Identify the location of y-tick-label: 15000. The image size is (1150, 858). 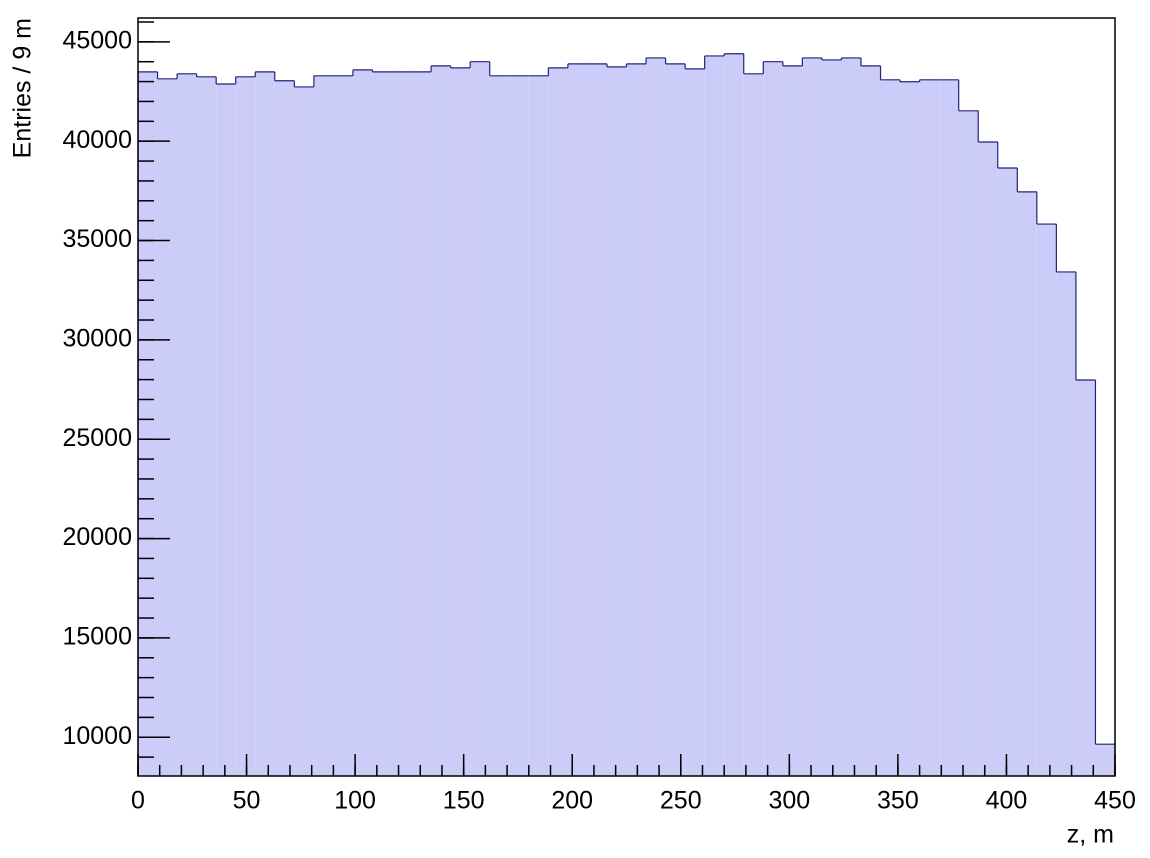
(97, 637).